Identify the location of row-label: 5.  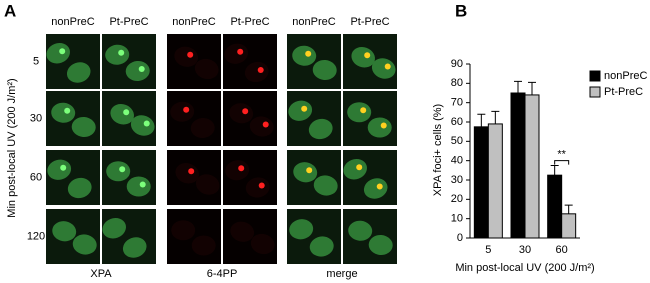
(36, 61).